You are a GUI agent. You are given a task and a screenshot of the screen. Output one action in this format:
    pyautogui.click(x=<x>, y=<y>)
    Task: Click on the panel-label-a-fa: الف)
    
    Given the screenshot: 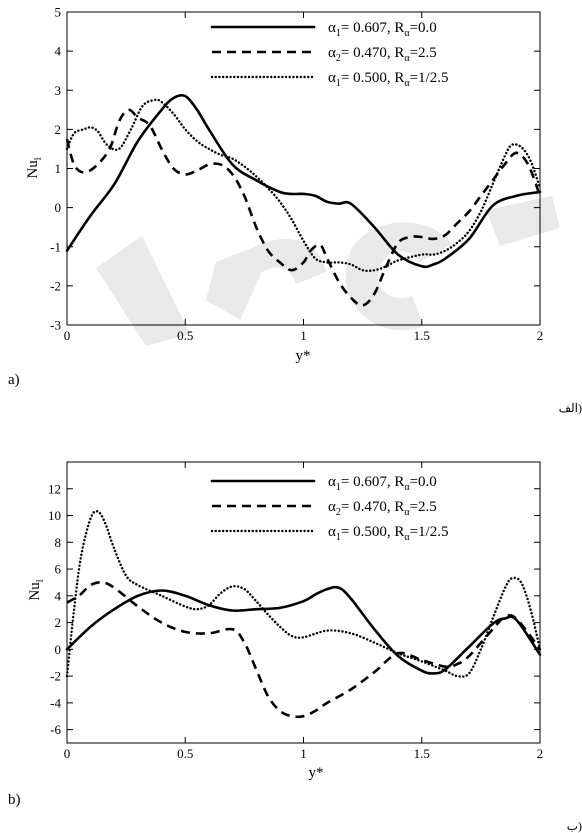 What is the action you would take?
    pyautogui.click(x=570, y=408)
    